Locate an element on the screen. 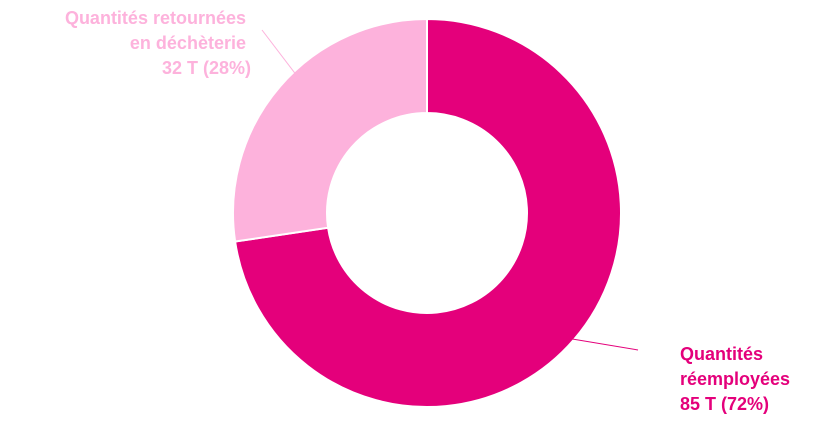  slice-label-reemployees-line-2: réemployées is located at coordinates (735, 379).